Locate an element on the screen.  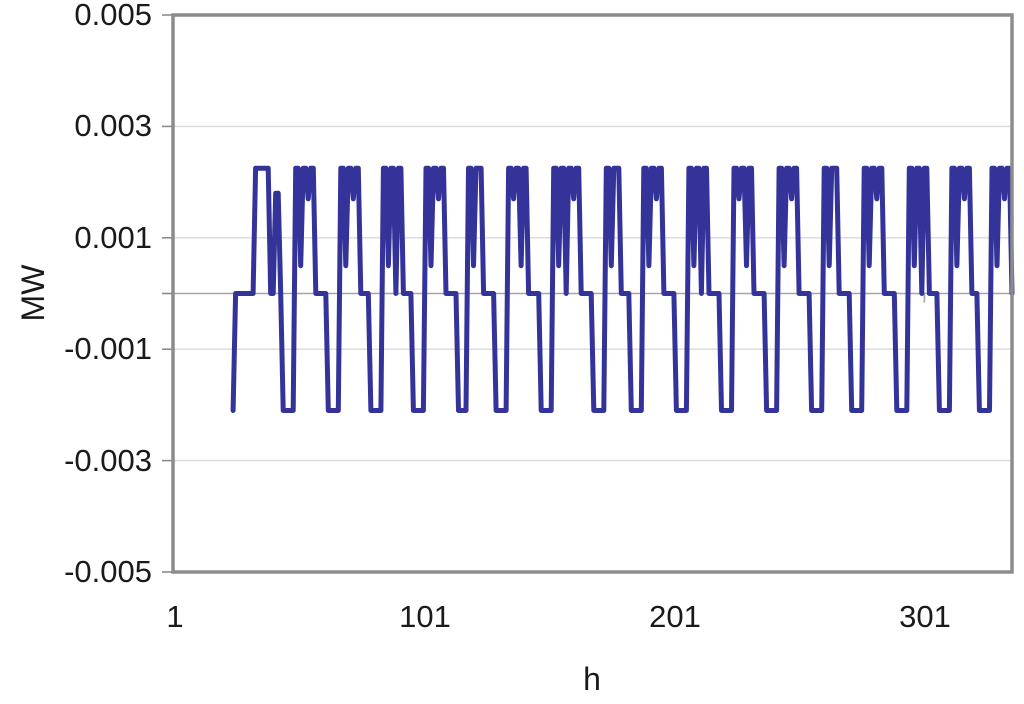
y-tick-label: -0.003 is located at coordinates (108, 460).